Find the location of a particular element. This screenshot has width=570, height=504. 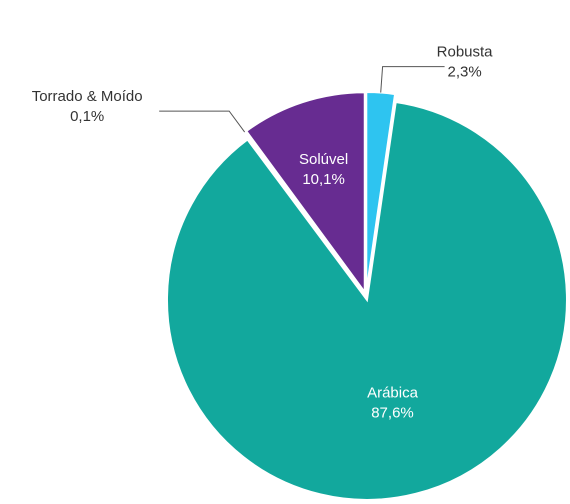

leader-lines is located at coordinates (302, 99).